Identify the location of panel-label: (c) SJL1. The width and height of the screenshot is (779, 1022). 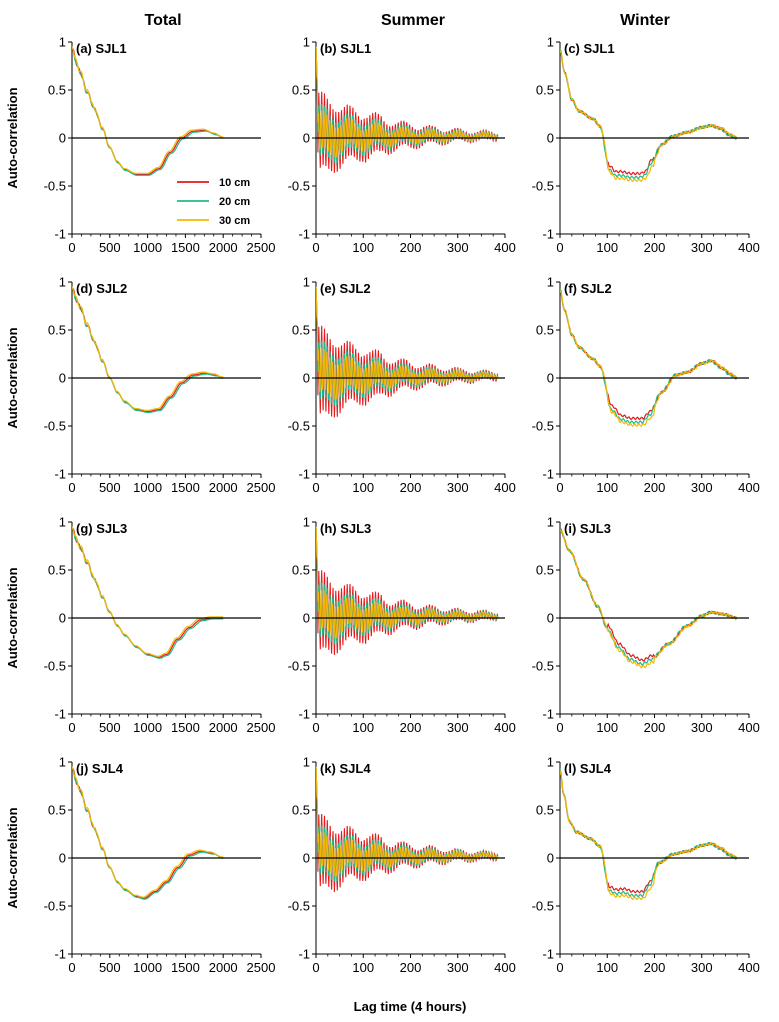
(589, 48).